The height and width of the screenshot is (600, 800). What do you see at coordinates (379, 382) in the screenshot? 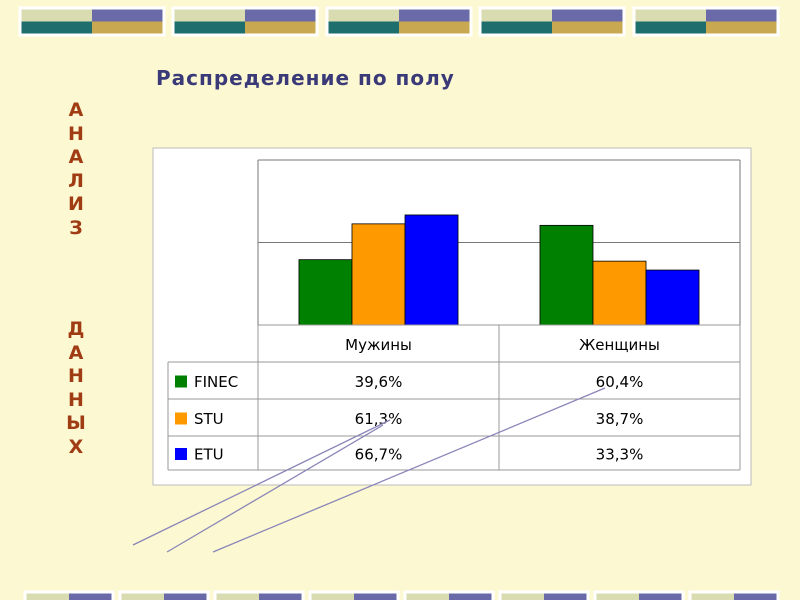
I see `table-value: 39,6%` at bounding box center [379, 382].